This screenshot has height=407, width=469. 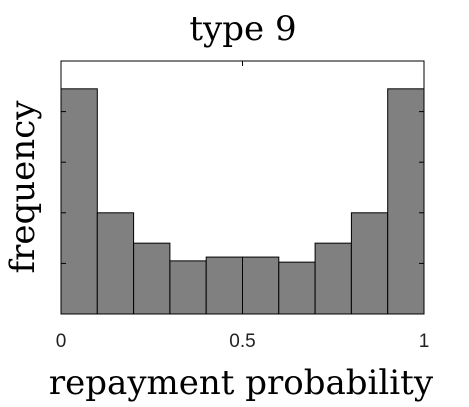 I want to click on x-tick-labels: 0 0.5 1, so click(x=243, y=341).